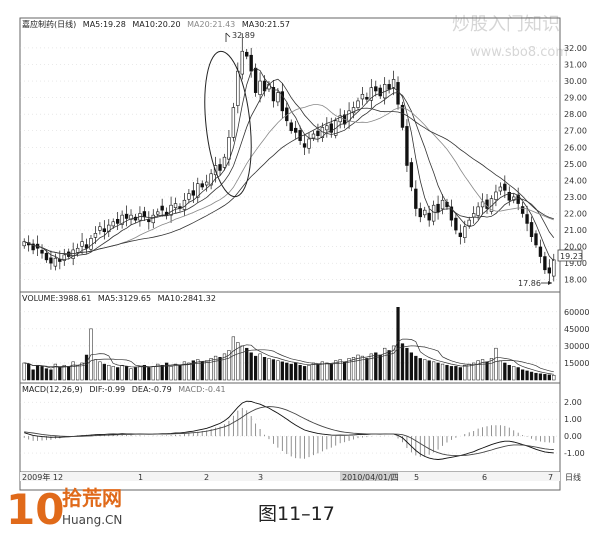  Describe the element at coordinates (119, 298) in the screenshot. I see `volume-header: VOLUME:3988.61 MA5:3129.65 MA10:2841.32` at that location.